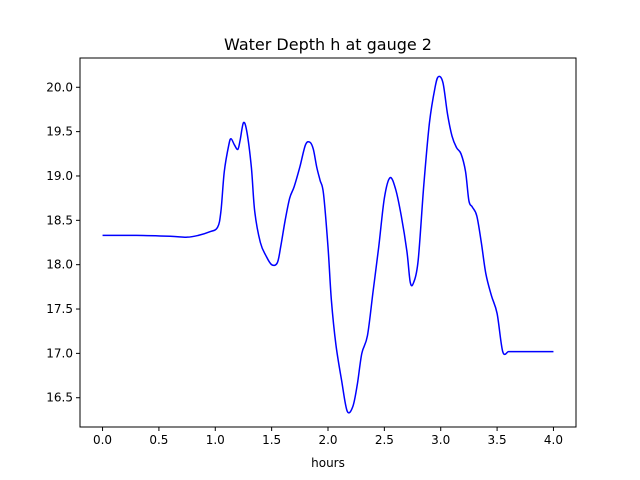 The height and width of the screenshot is (480, 640). Describe the element at coordinates (327, 440) in the screenshot. I see `x-tick-label: 2.0` at that location.